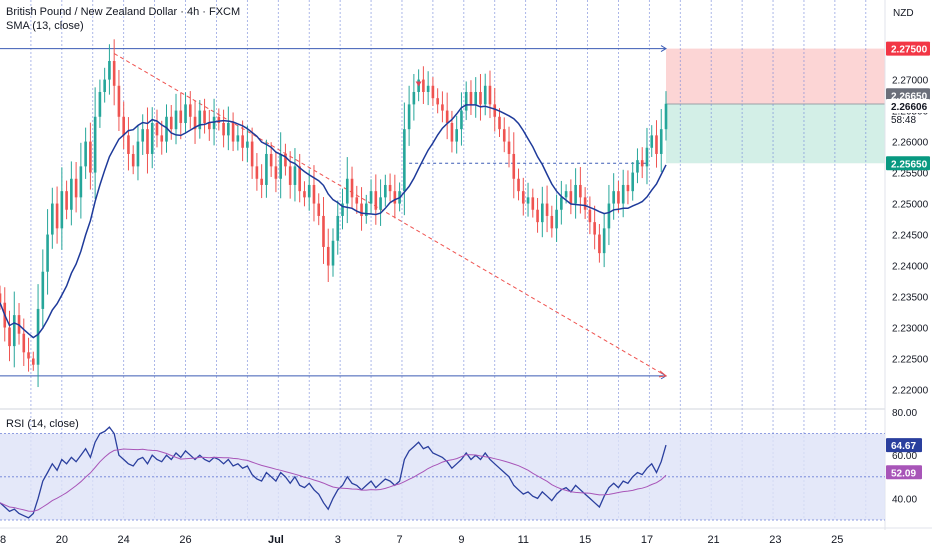 The height and width of the screenshot is (550, 932). What do you see at coordinates (908, 106) in the screenshot?
I see `current-price-label: 2.26606` at bounding box center [908, 106].